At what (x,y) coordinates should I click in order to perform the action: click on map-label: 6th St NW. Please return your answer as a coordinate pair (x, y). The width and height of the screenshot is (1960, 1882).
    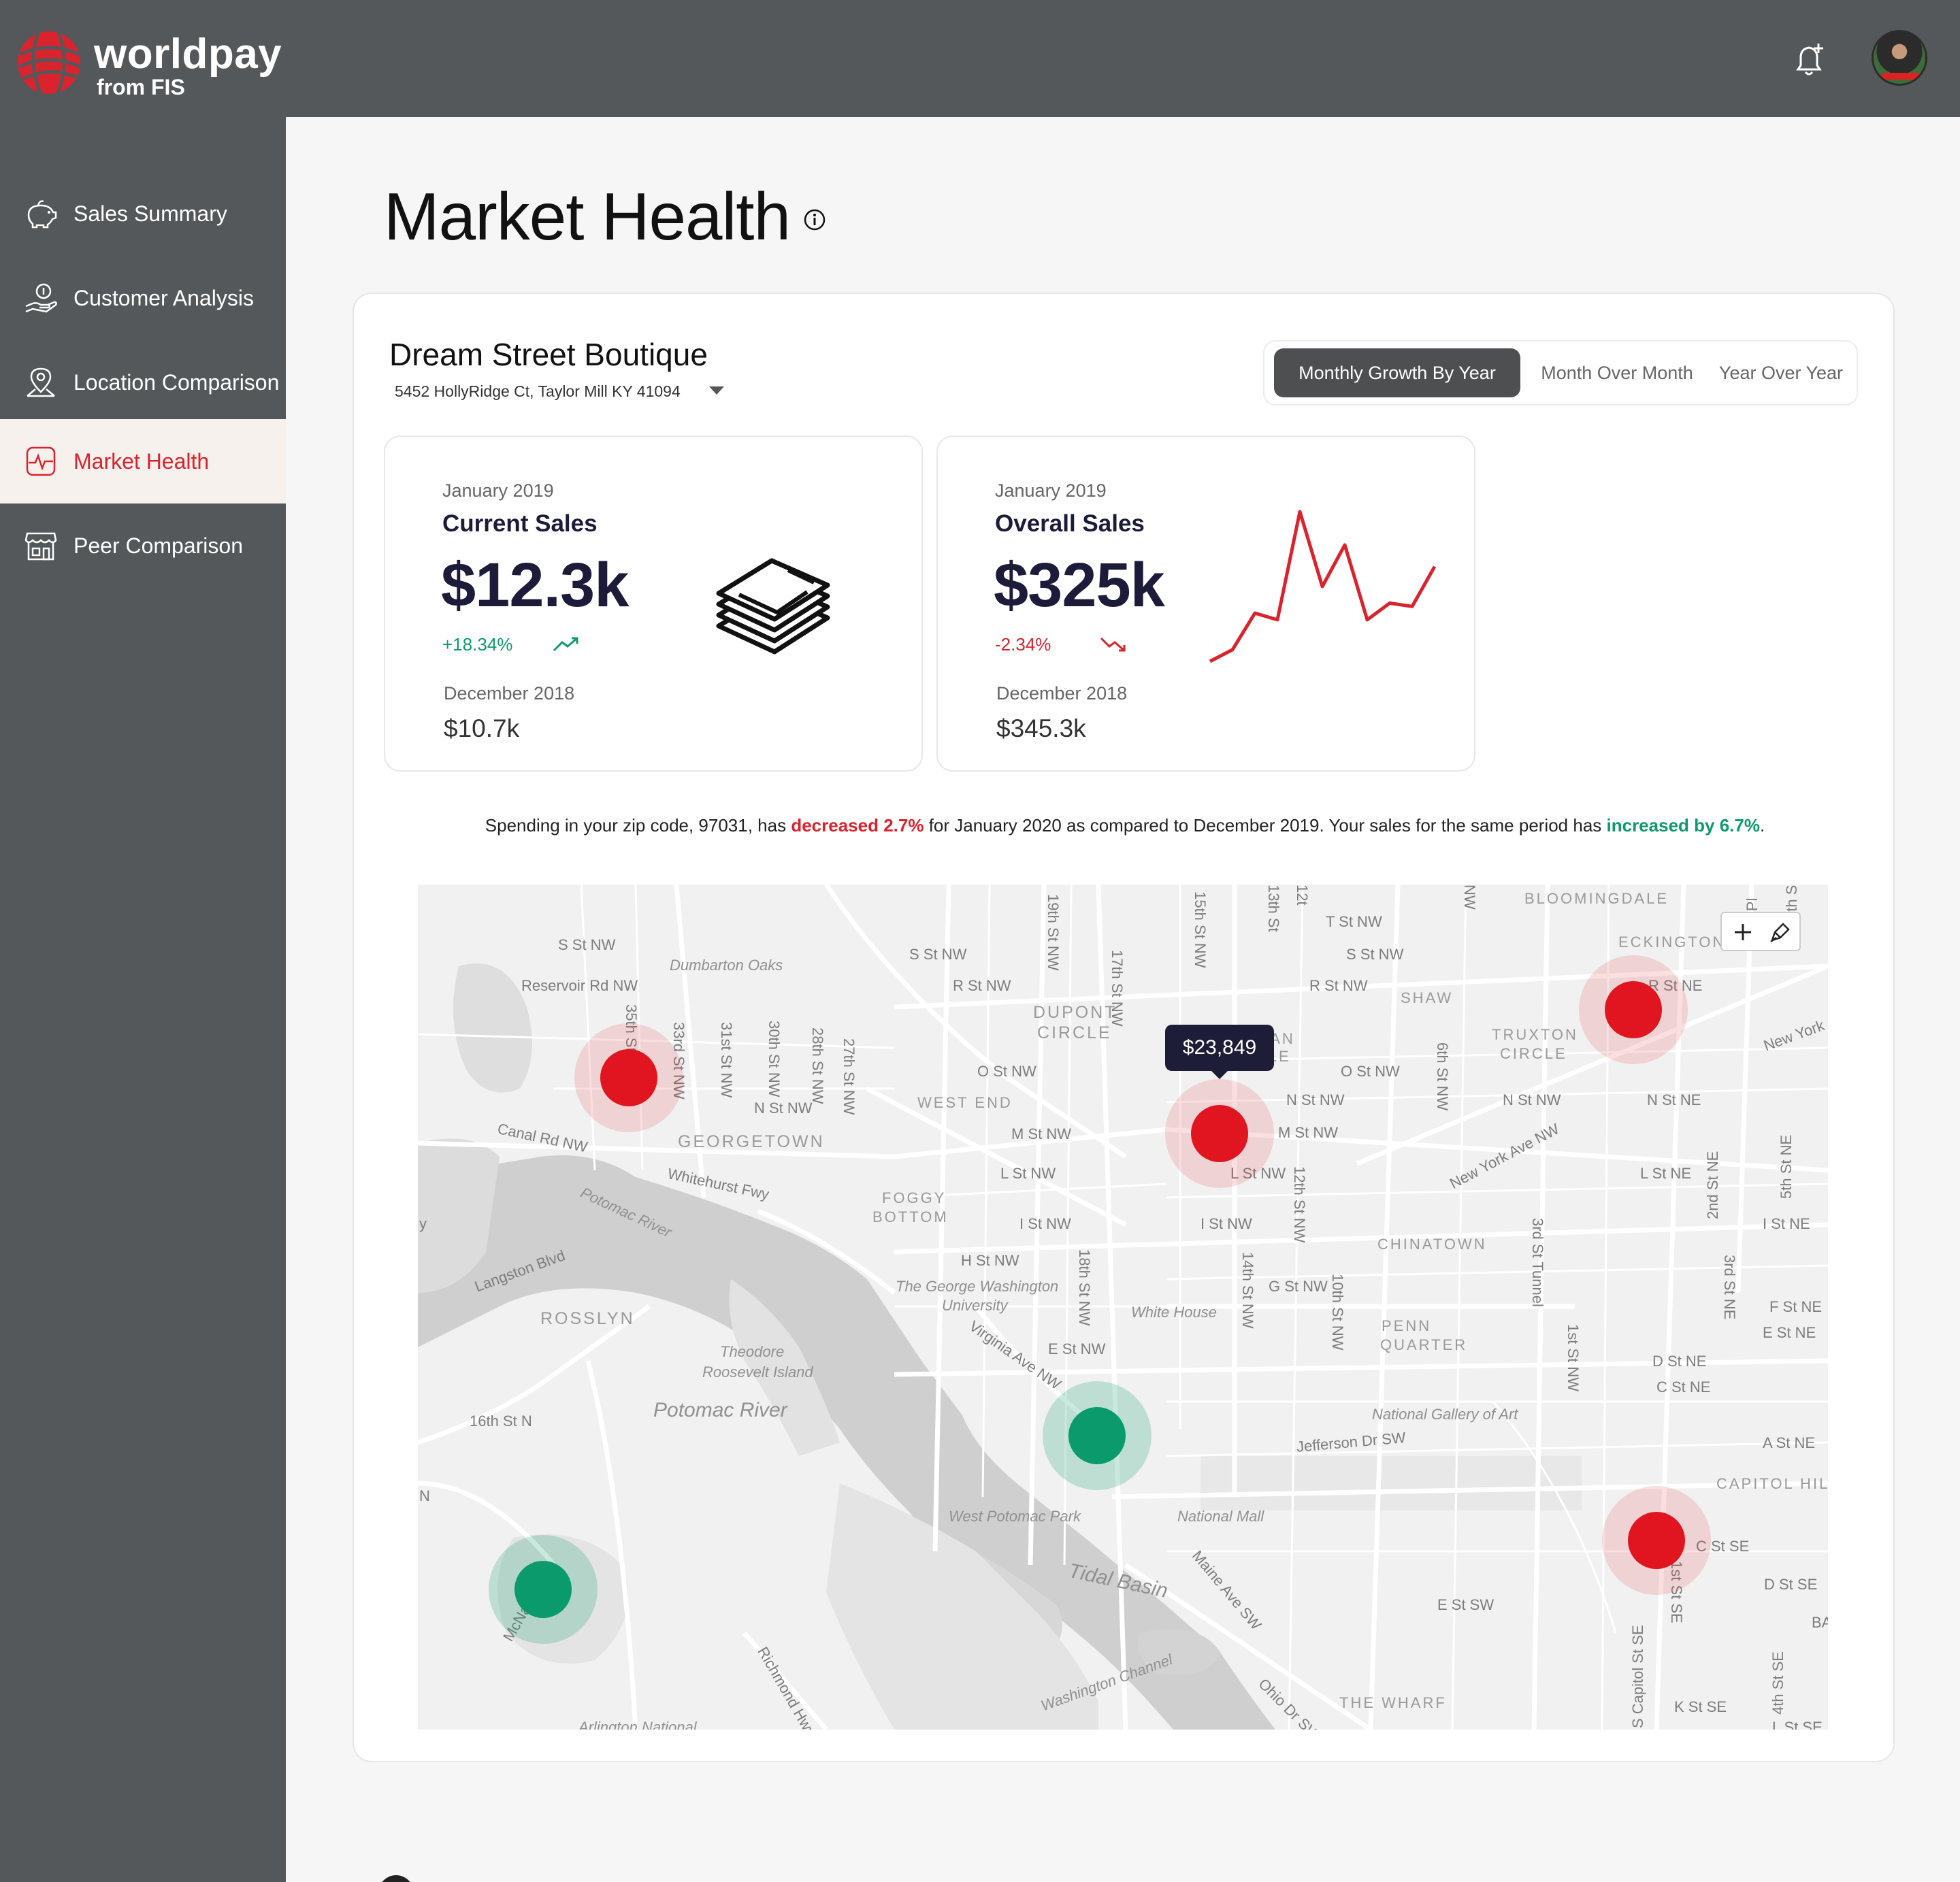
    Looking at the image, I should click on (1443, 1076).